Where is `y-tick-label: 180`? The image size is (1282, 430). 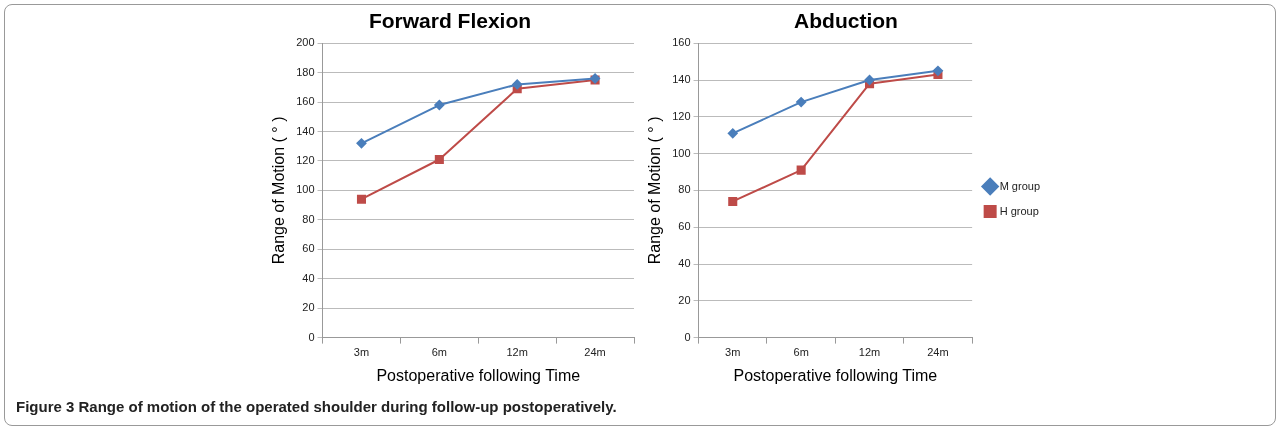
y-tick-label: 180 is located at coordinates (305, 71).